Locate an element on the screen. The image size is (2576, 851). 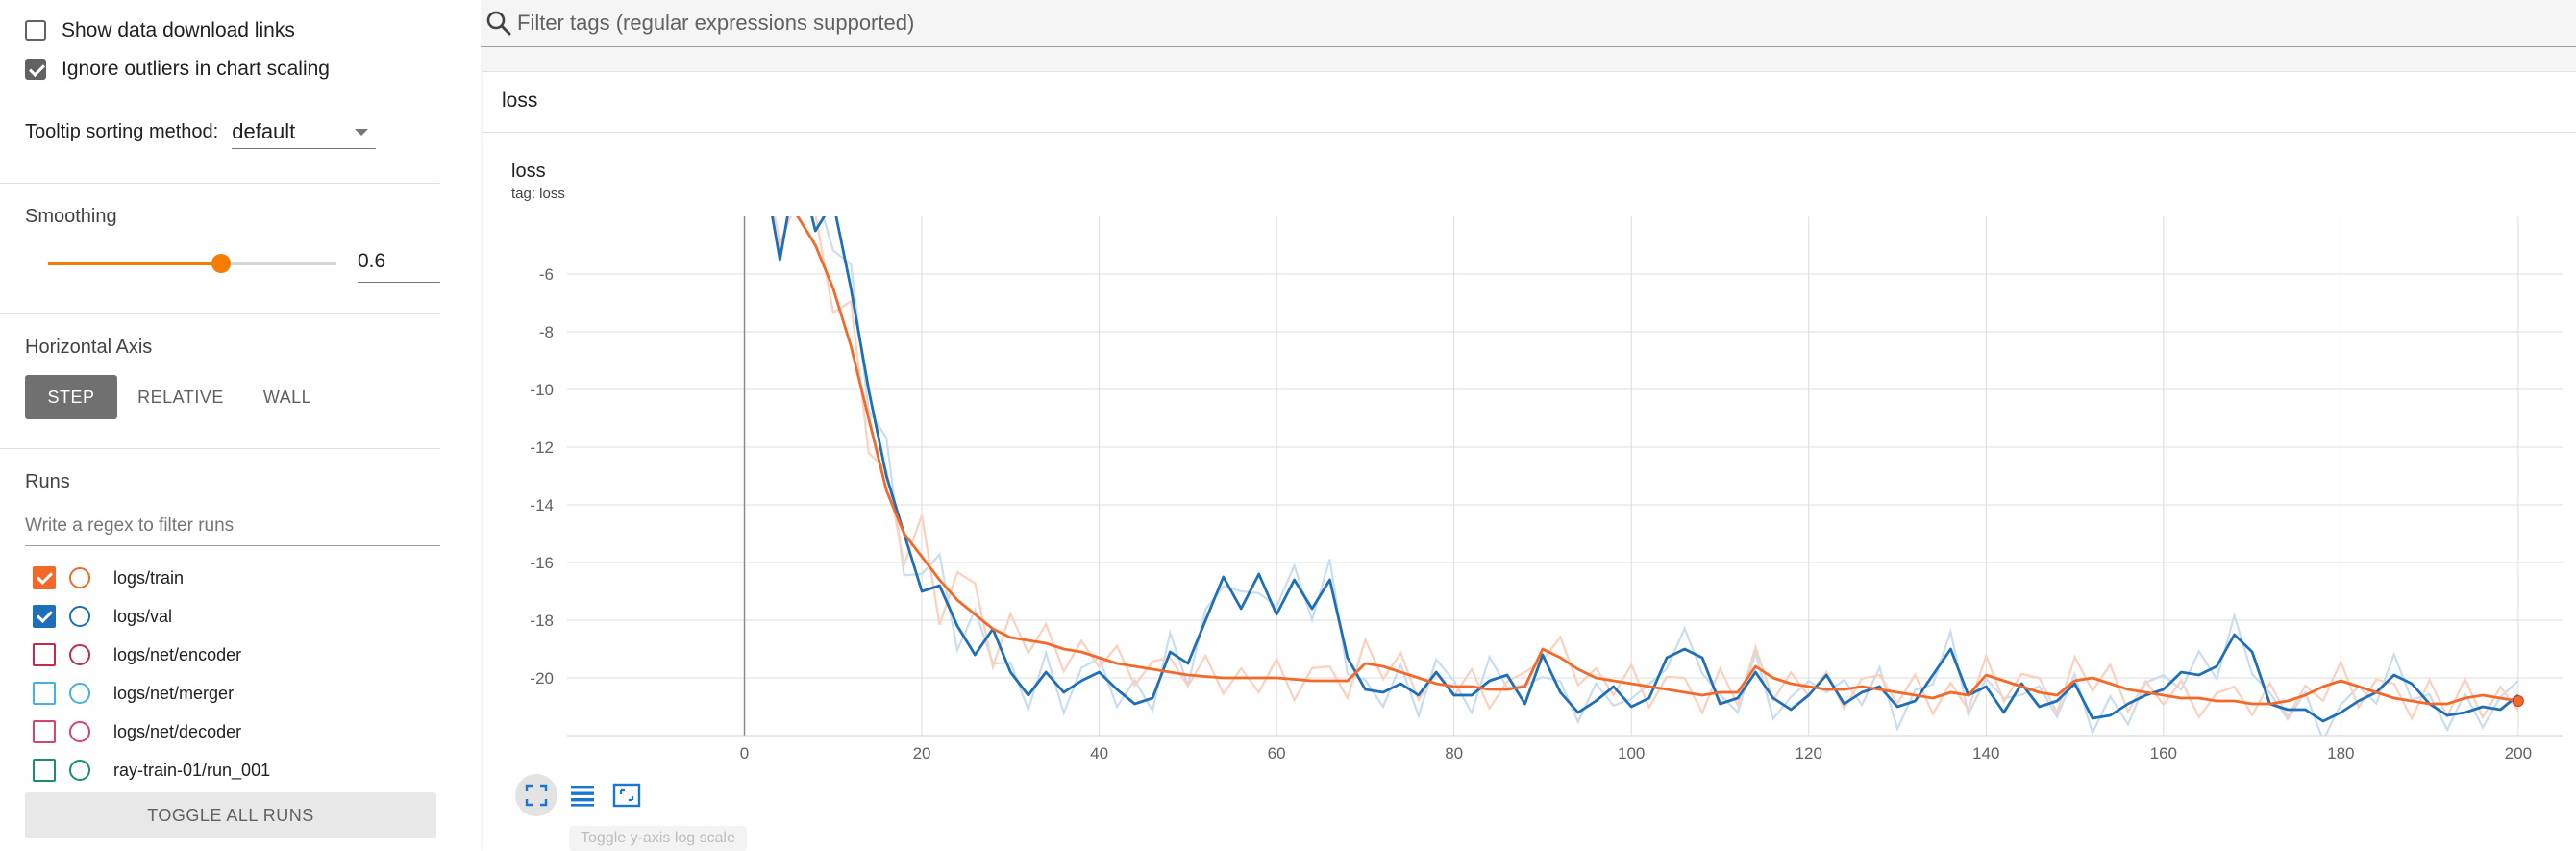
y-tick-label: -20 is located at coordinates (542, 678).